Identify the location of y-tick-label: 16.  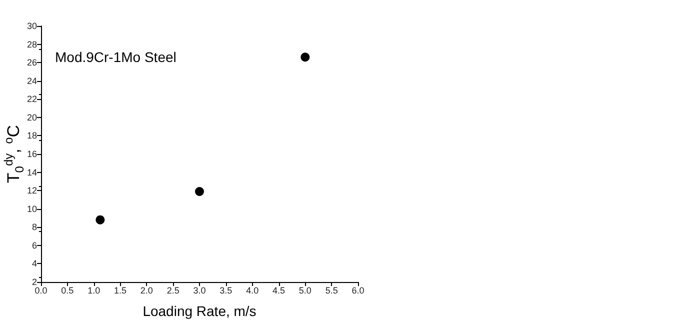
(31, 154).